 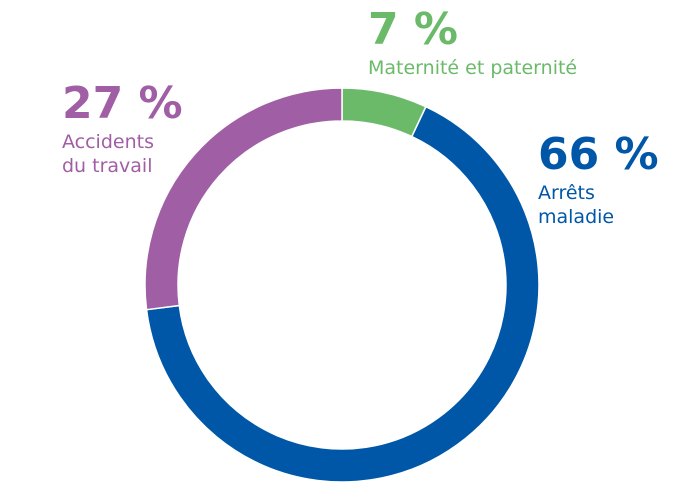 What do you see at coordinates (472, 44) in the screenshot?
I see `label-maternite: 7 % Maternité et paternité` at bounding box center [472, 44].